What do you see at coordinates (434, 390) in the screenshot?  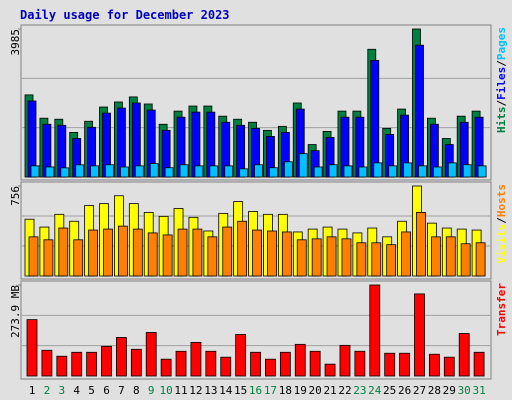 I see `x-tick-label: 28` at bounding box center [434, 390].